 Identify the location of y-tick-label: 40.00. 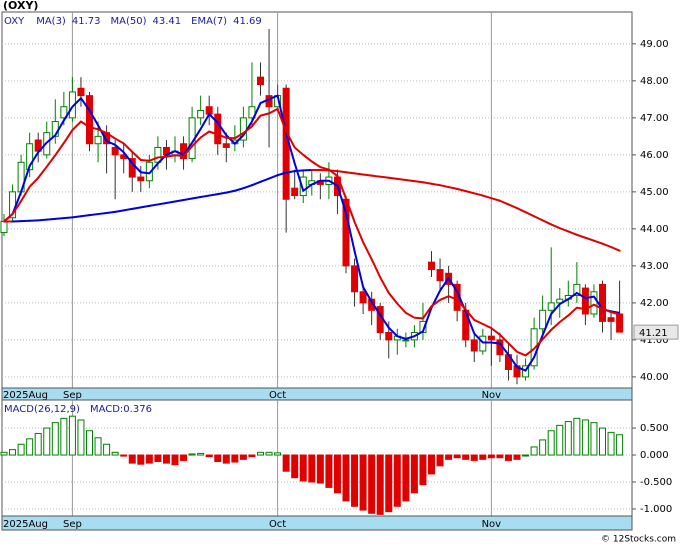
(654, 377).